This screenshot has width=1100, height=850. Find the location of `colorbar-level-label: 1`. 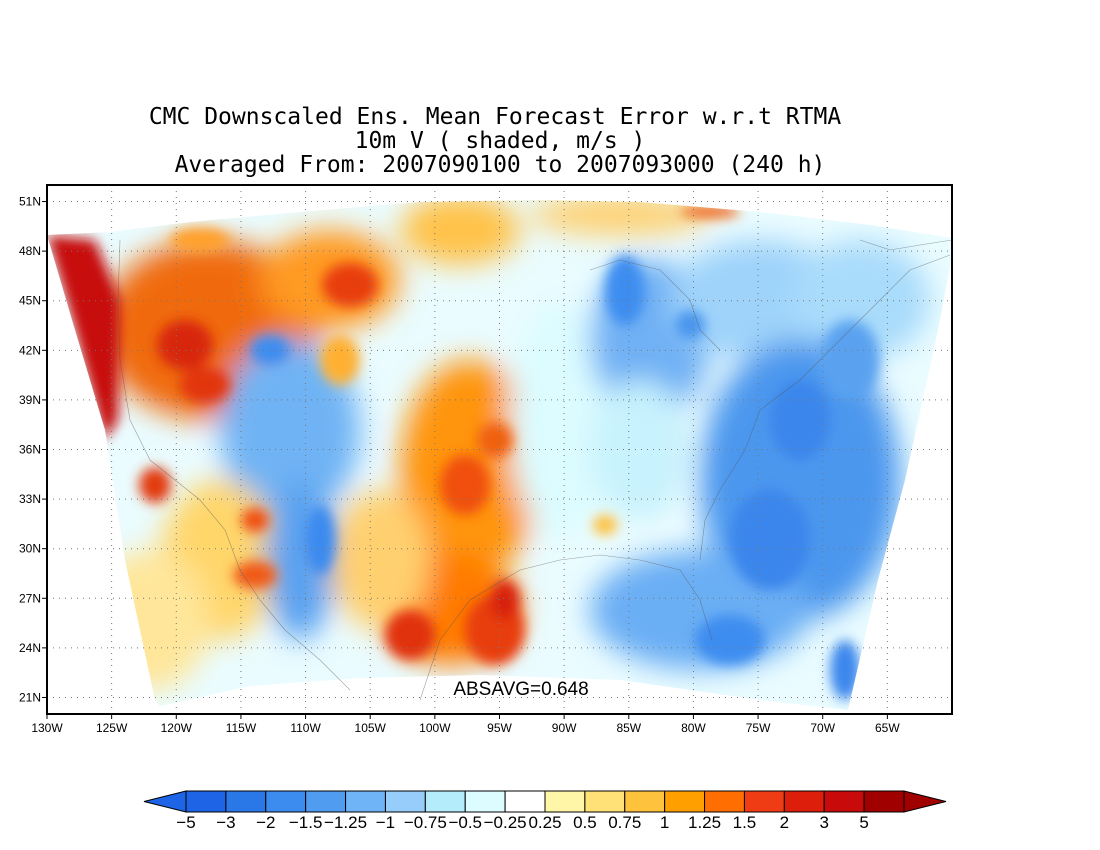

colorbar-level-label: 1 is located at coordinates (664, 822).